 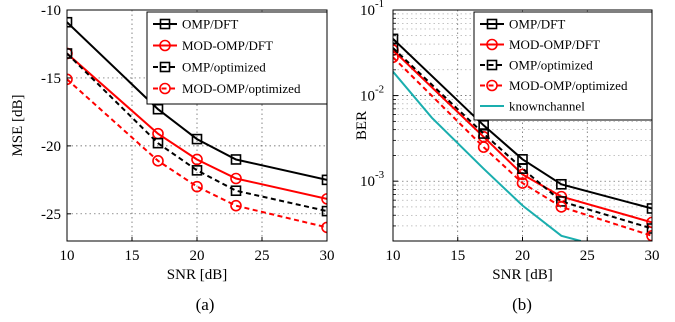 What do you see at coordinates (547, 106) in the screenshot?
I see `panel-b-legend-knownchannel-label: knownchannel` at bounding box center [547, 106].